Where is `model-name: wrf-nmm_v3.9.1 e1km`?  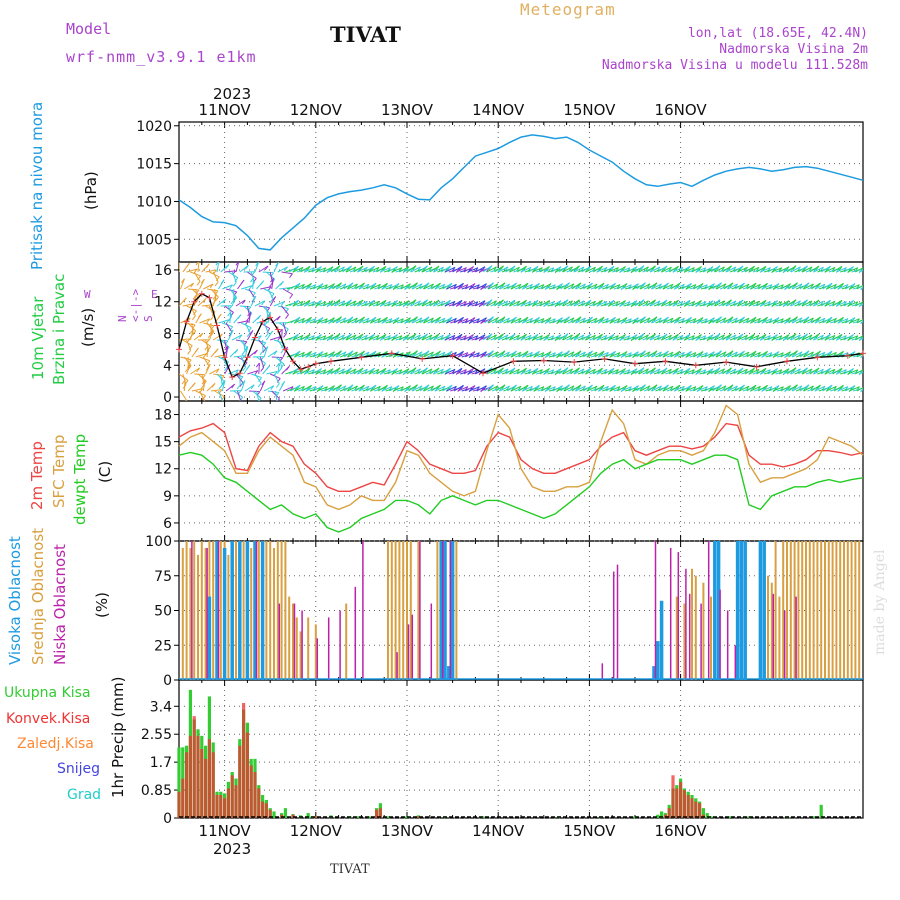
model-name: wrf-nmm_v3.9.1 e1km is located at coordinates (161, 57).